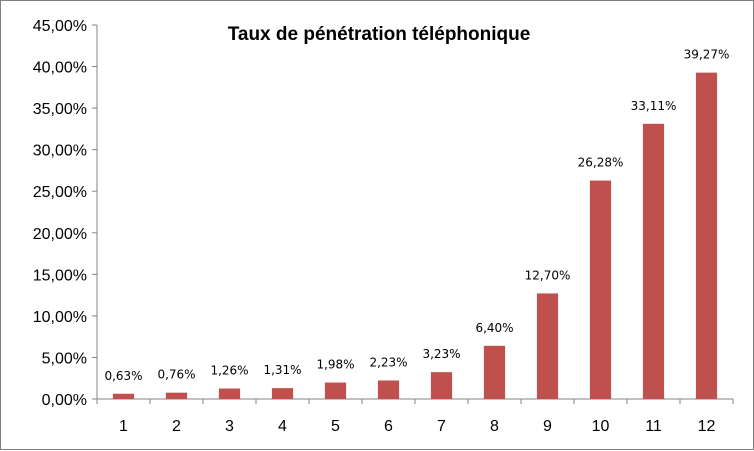  What do you see at coordinates (60, 109) in the screenshot?
I see `y-tick-label: 35,00%` at bounding box center [60, 109].